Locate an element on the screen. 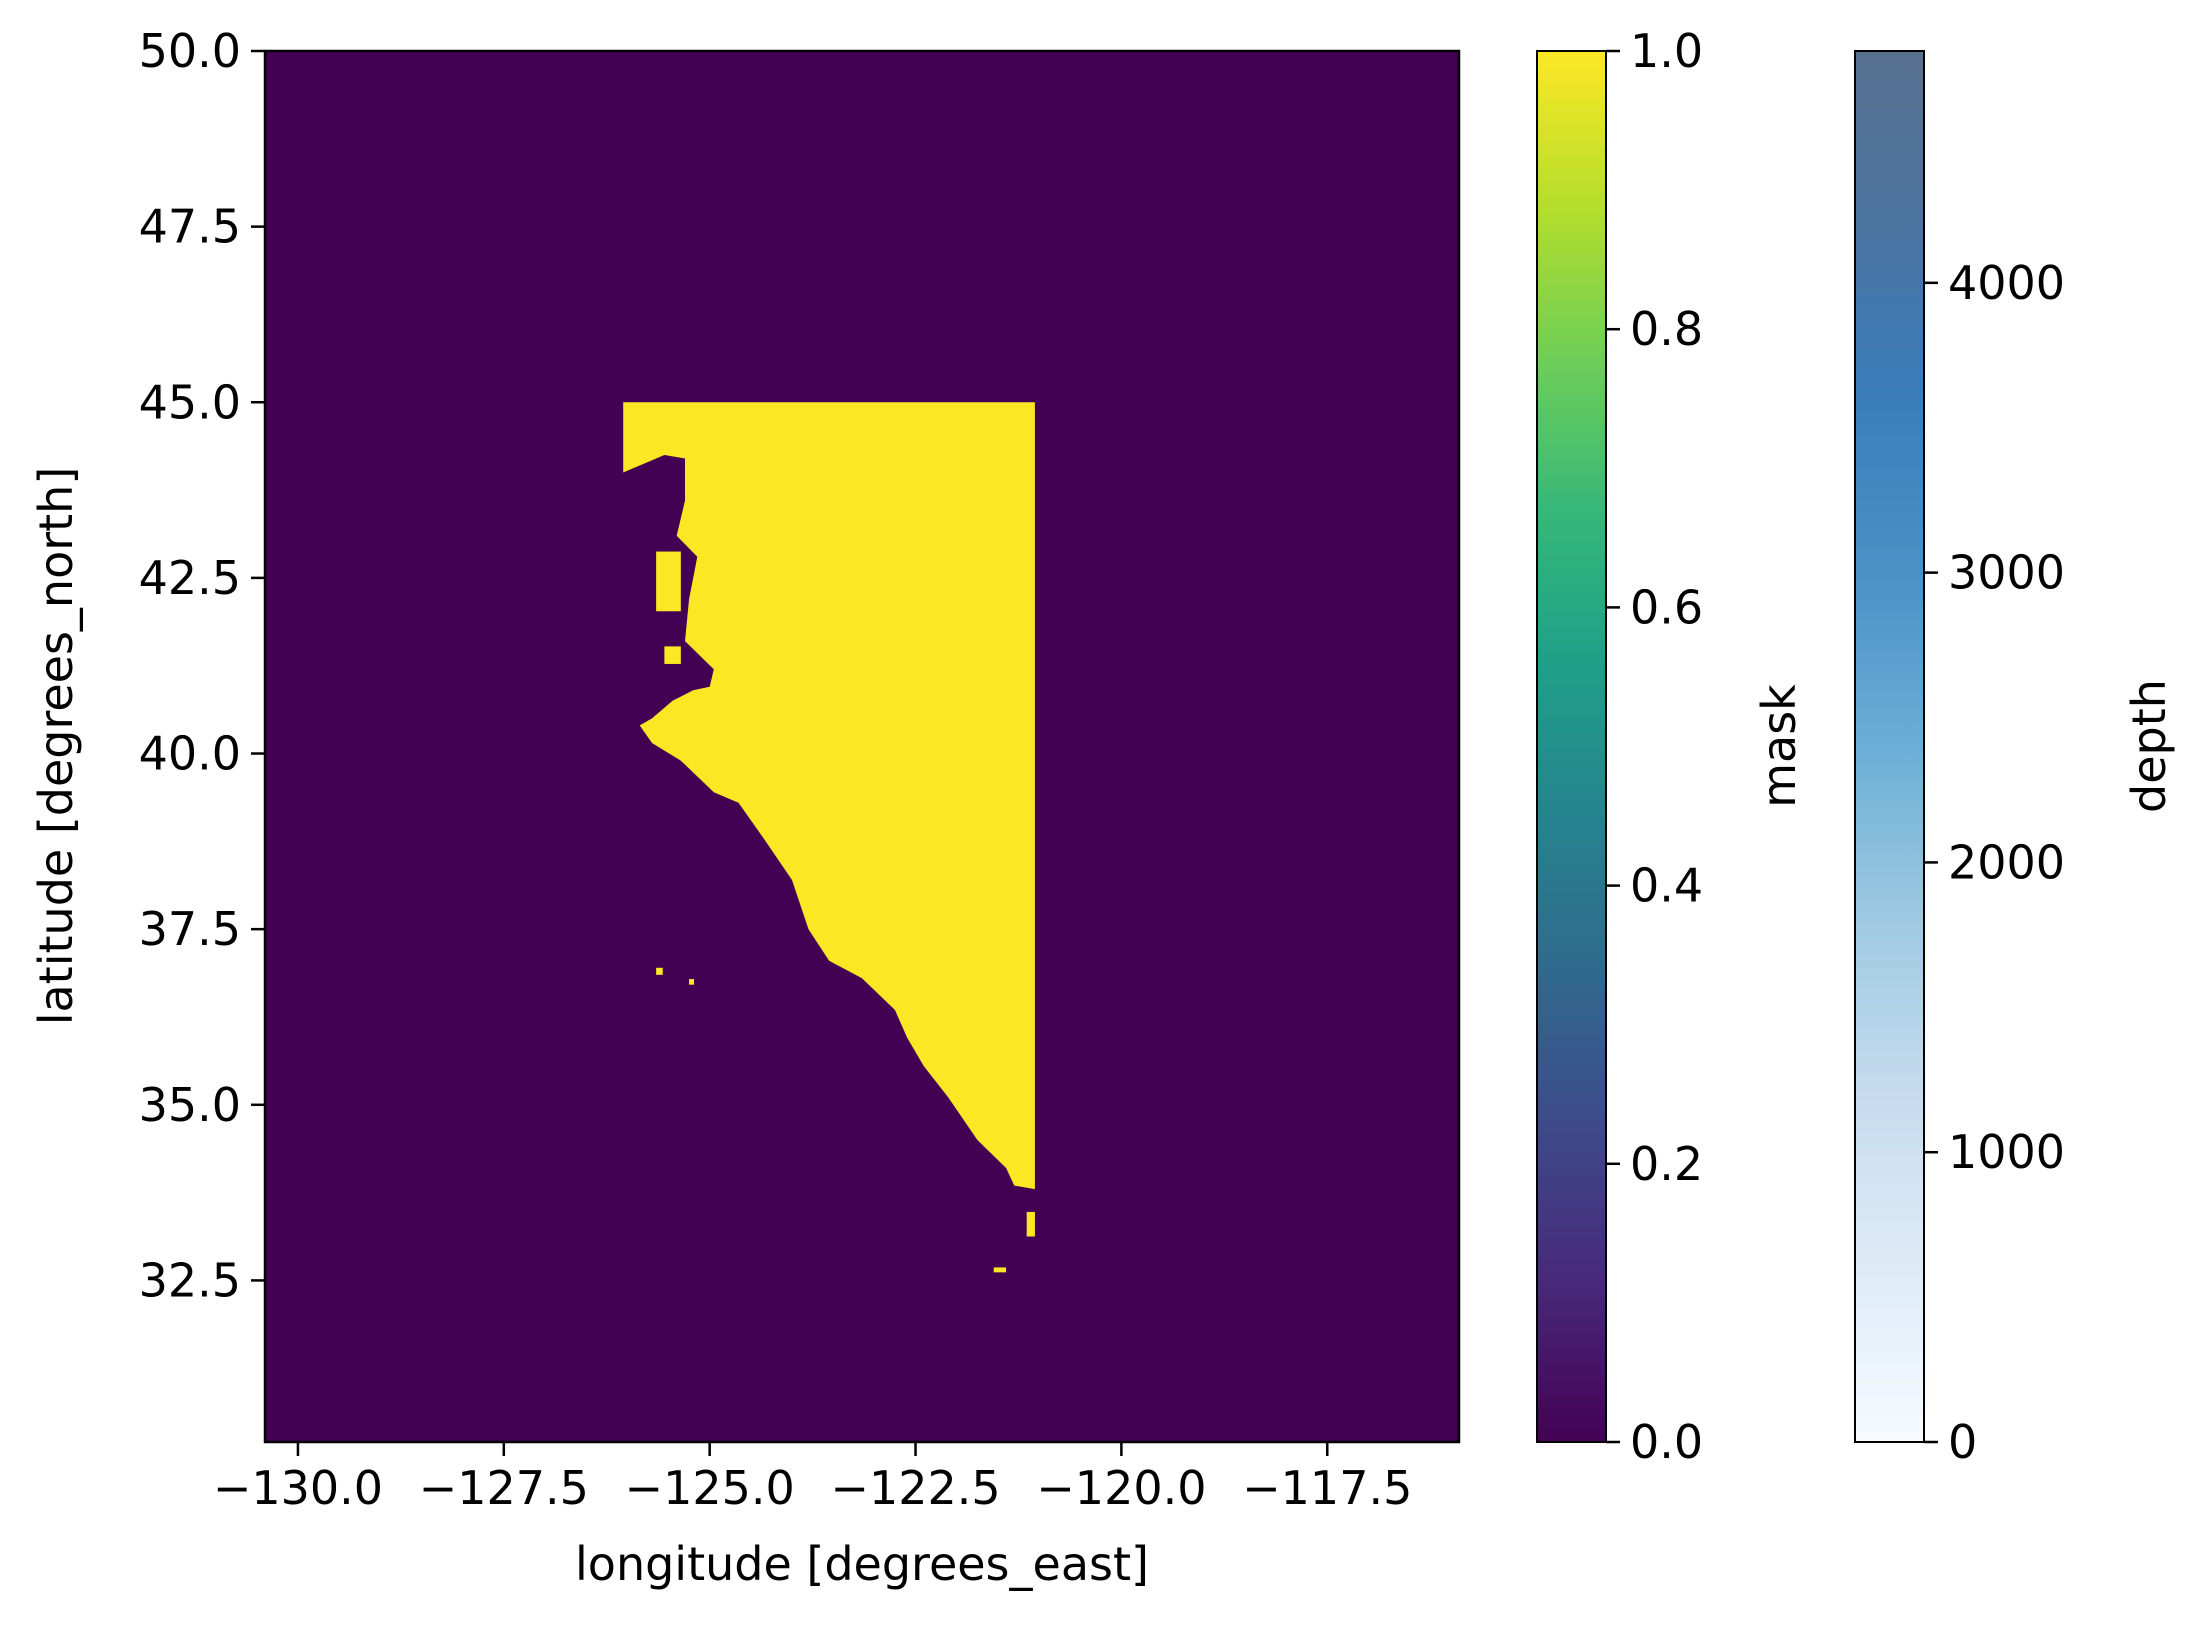 The image size is (2196, 1630). y-tick-label: 32.5 is located at coordinates (190, 1280).